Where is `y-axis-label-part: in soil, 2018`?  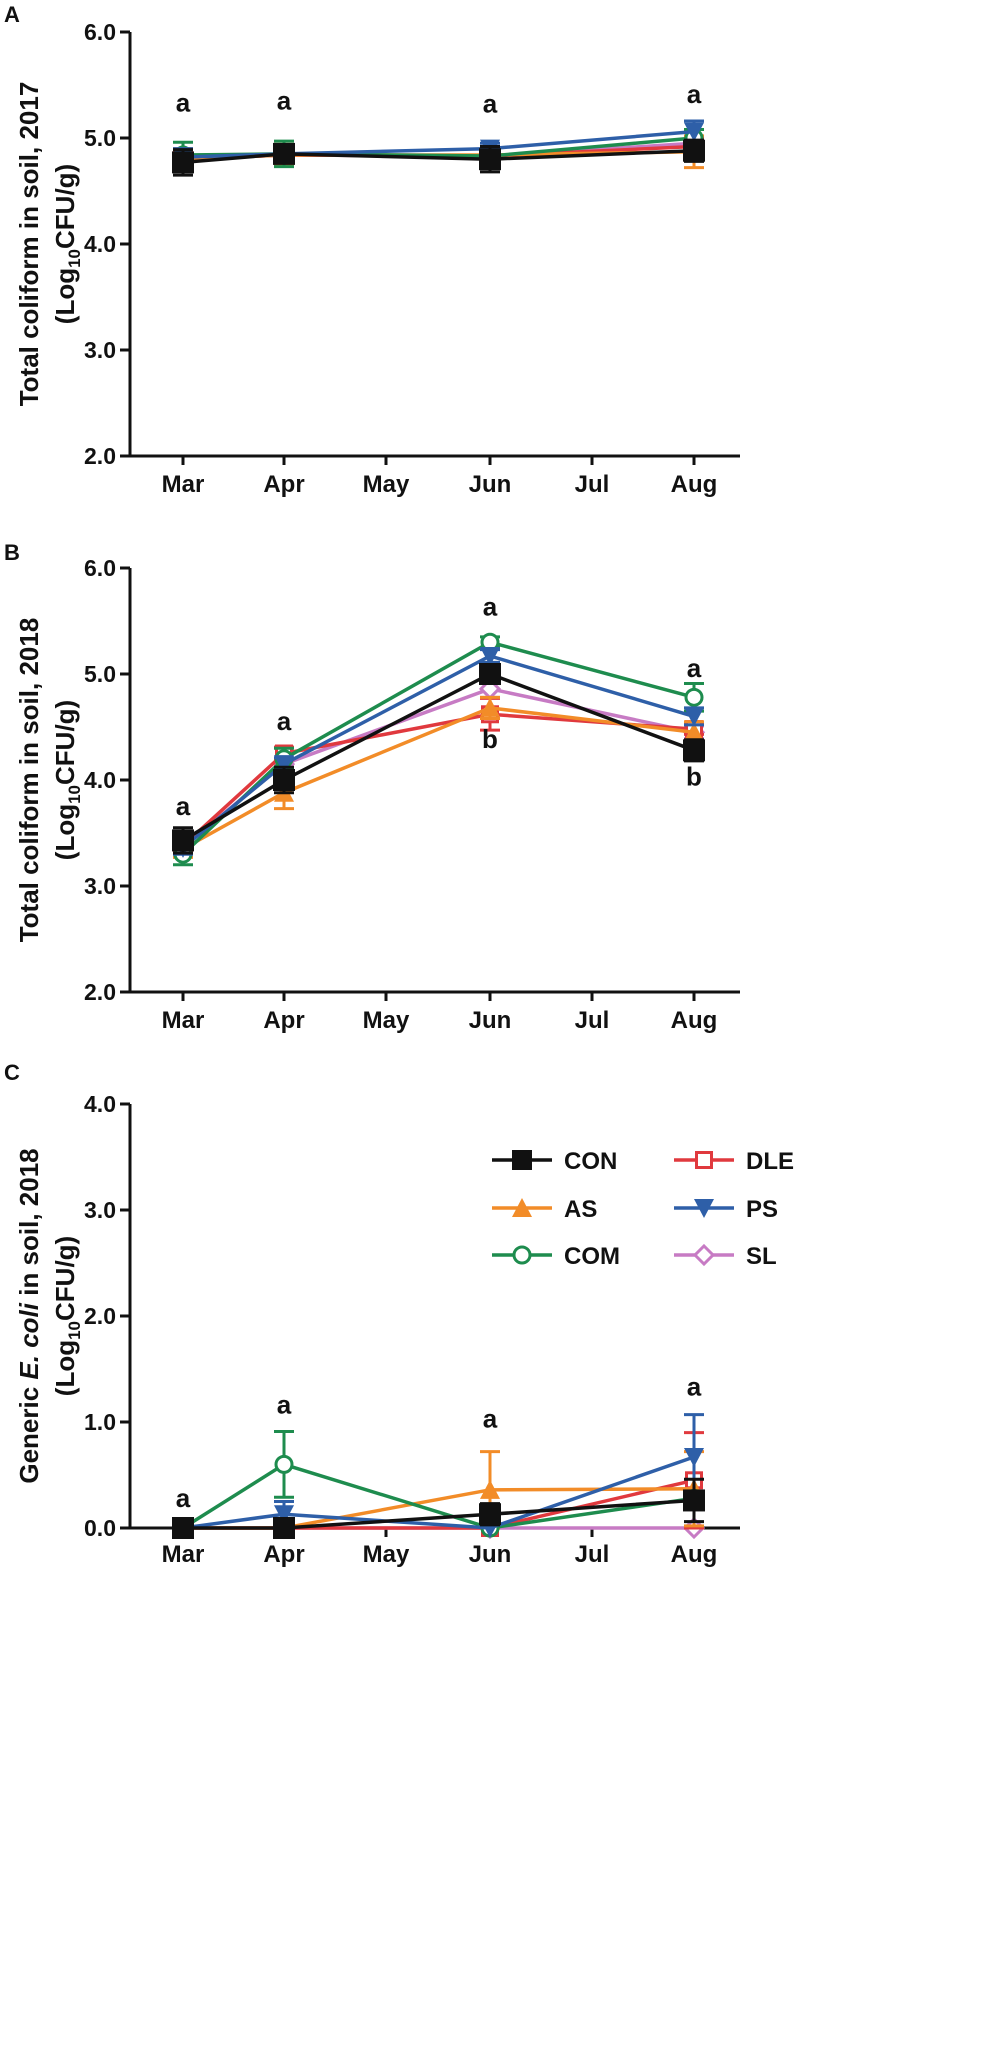 y-axis-label-part: in soil, 2018 is located at coordinates (29, 1225).